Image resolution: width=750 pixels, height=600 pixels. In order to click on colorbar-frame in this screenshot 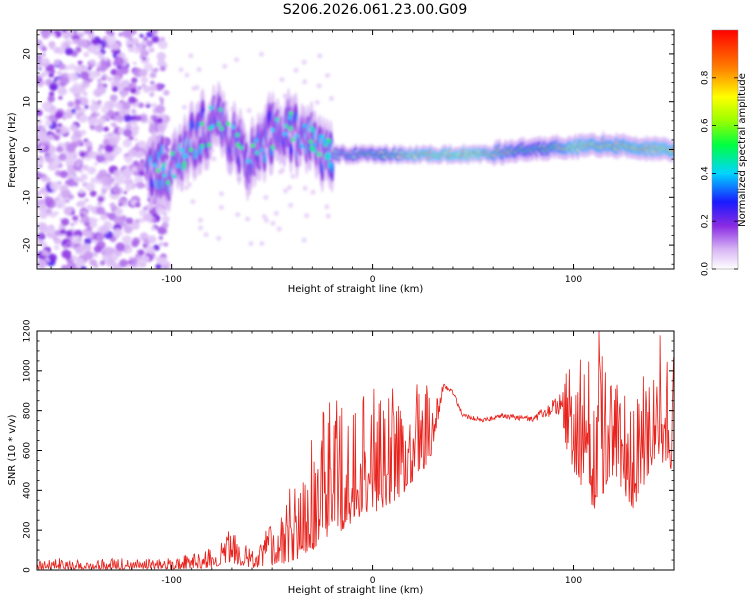, I will do `click(725, 149)`.